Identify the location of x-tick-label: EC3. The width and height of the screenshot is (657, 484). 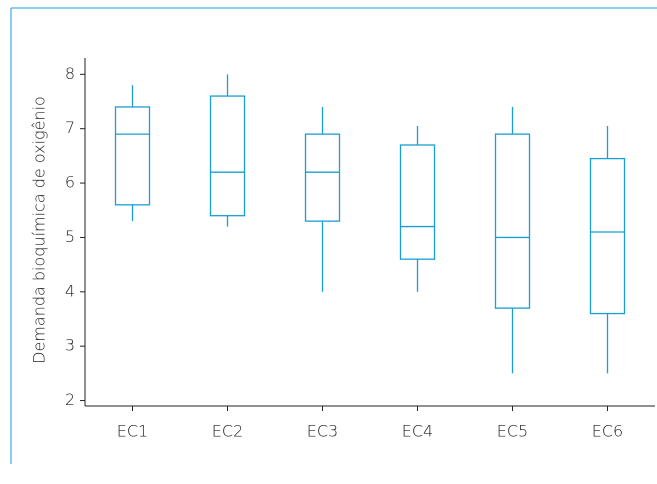
(322, 431).